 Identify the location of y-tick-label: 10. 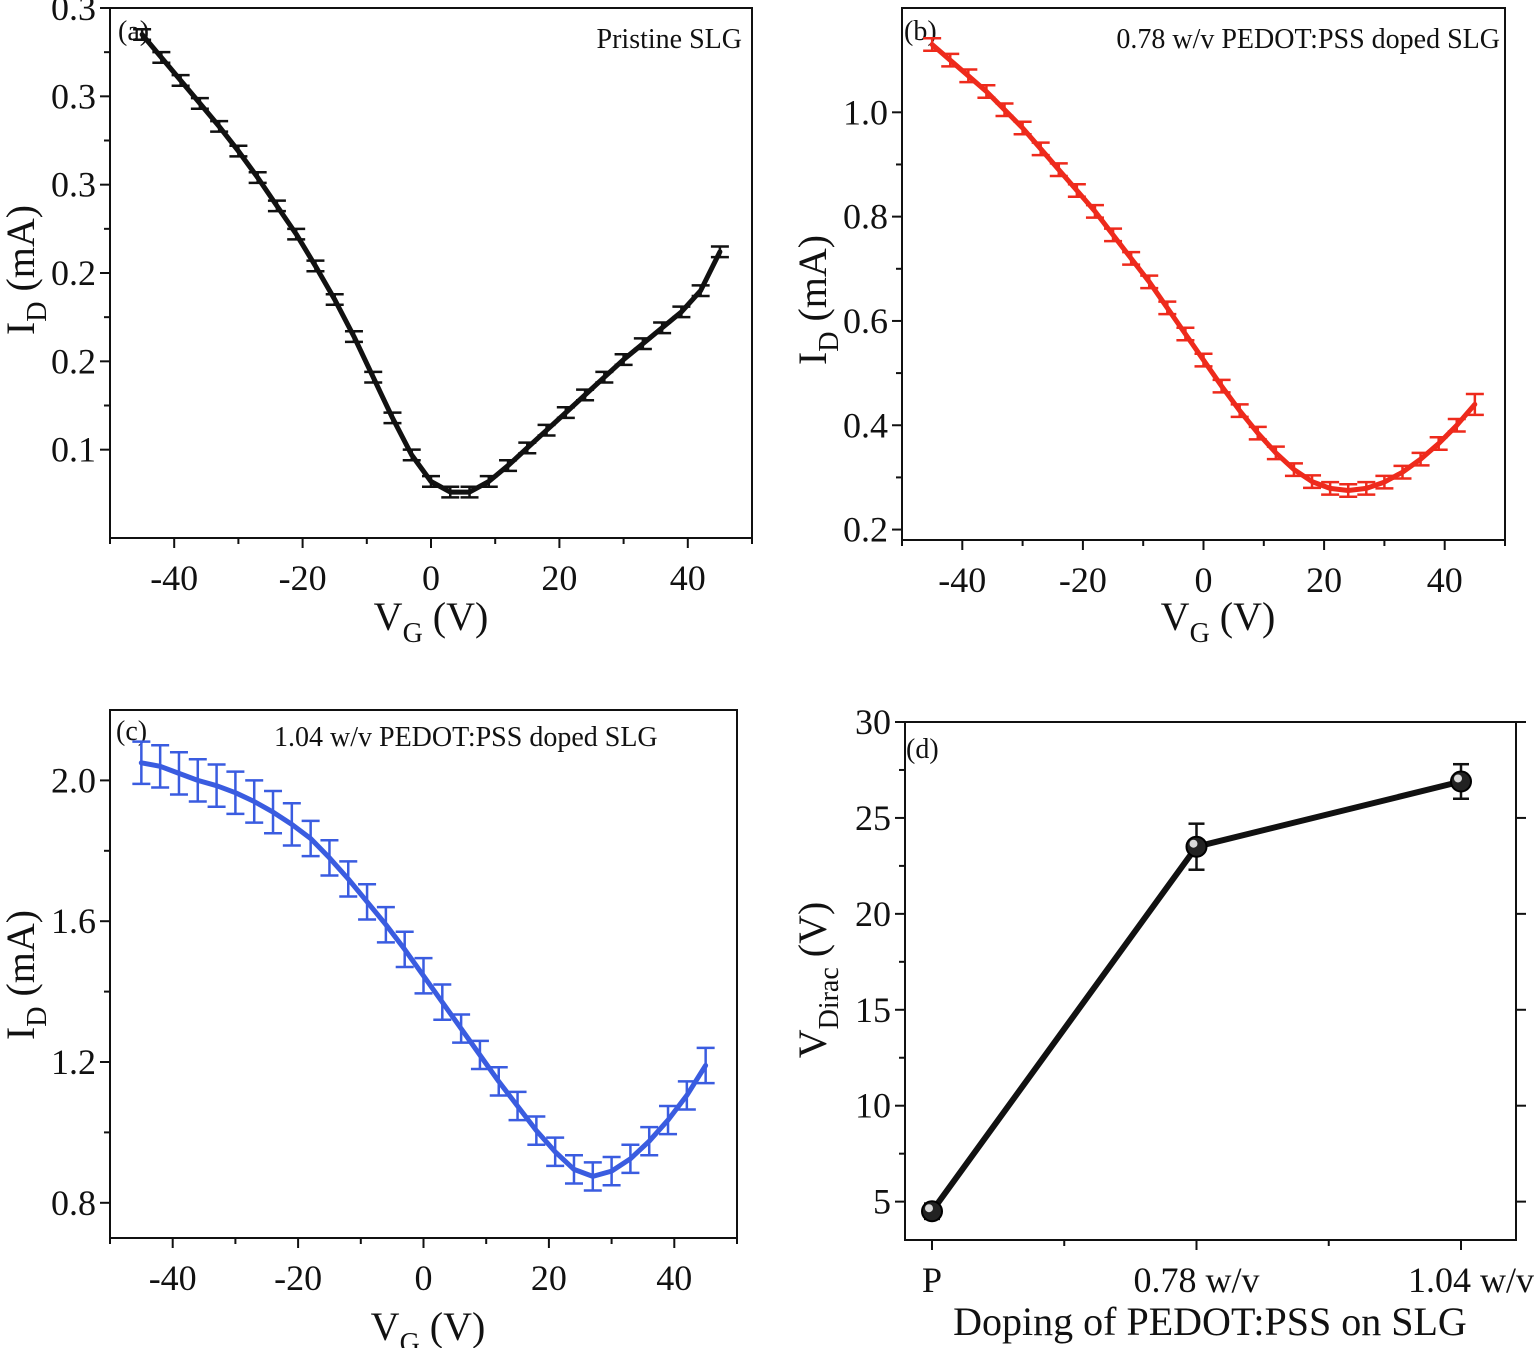
(873, 1106).